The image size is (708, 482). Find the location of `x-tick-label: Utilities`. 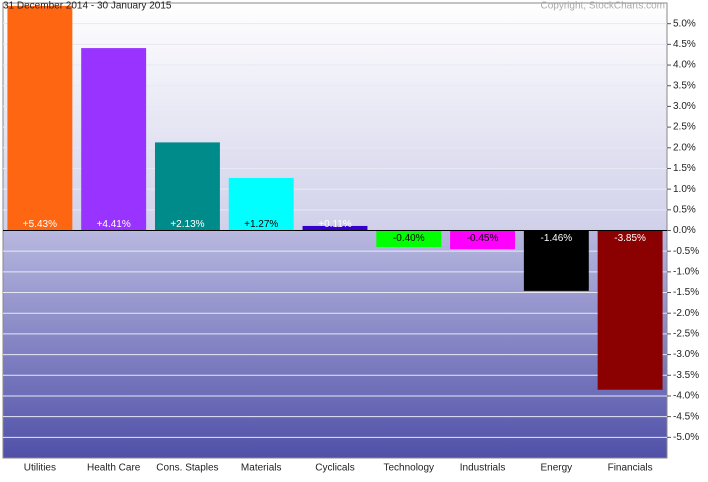

x-tick-label: Utilities is located at coordinates (40, 468).